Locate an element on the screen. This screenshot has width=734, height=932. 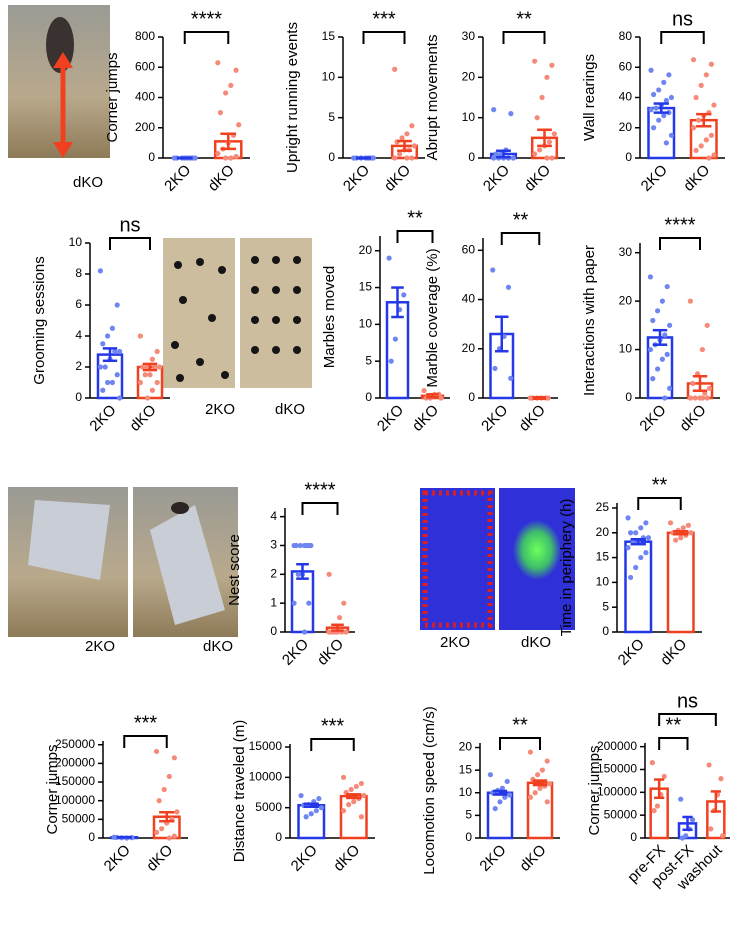
y-tick-label: 15 is located at coordinates (603, 557).